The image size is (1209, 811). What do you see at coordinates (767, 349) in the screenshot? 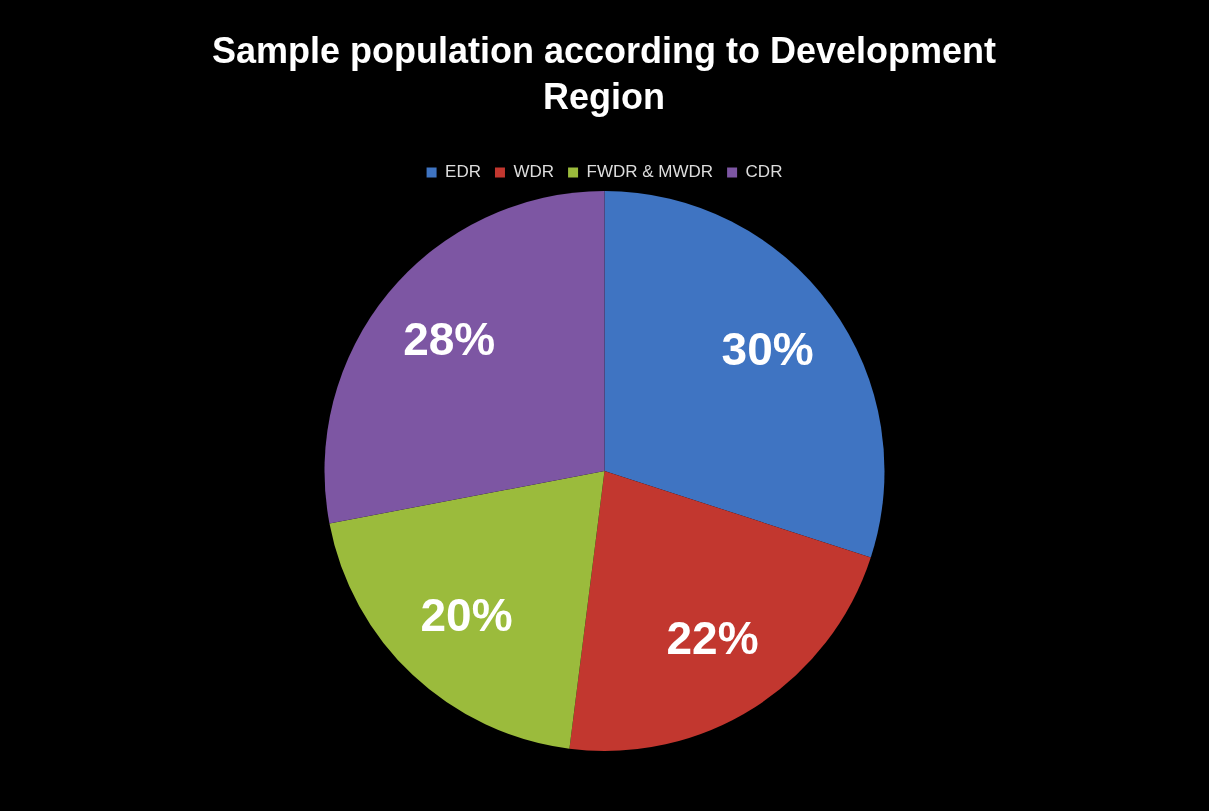
I see `data-label: 30%` at bounding box center [767, 349].